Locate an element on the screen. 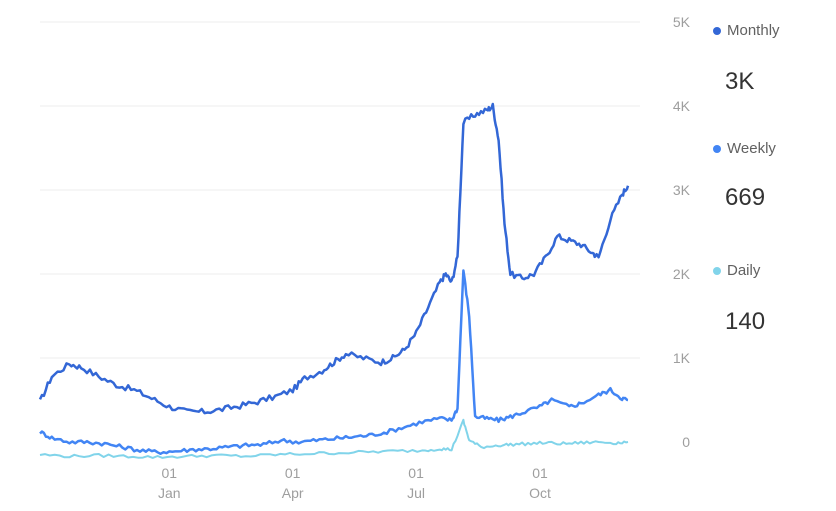 The height and width of the screenshot is (511, 836). legend-value-weekly: 669 is located at coordinates (745, 197).